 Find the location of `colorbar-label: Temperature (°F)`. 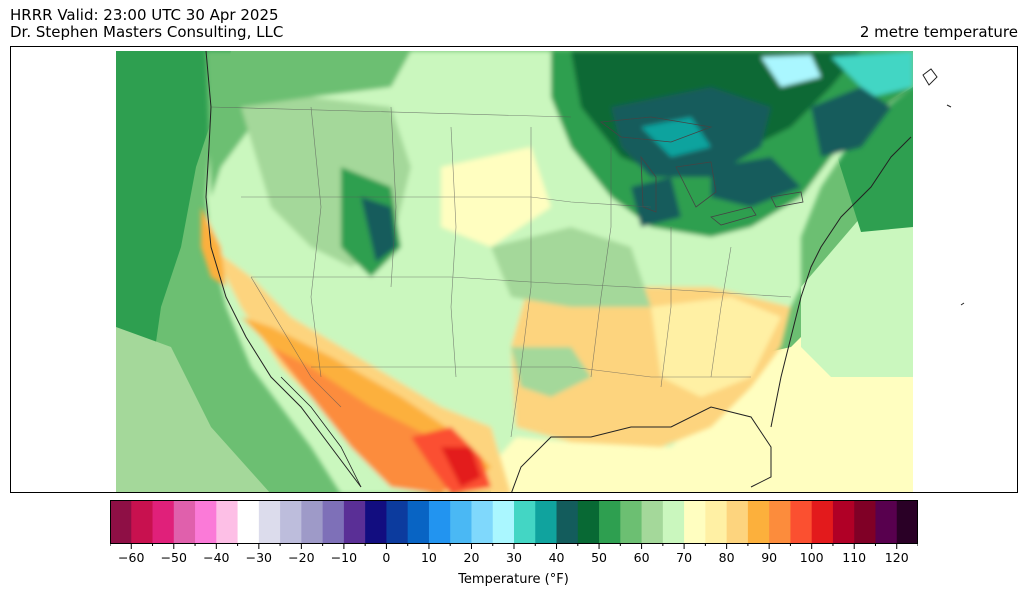

colorbar-label: Temperature (°F) is located at coordinates (513, 579).